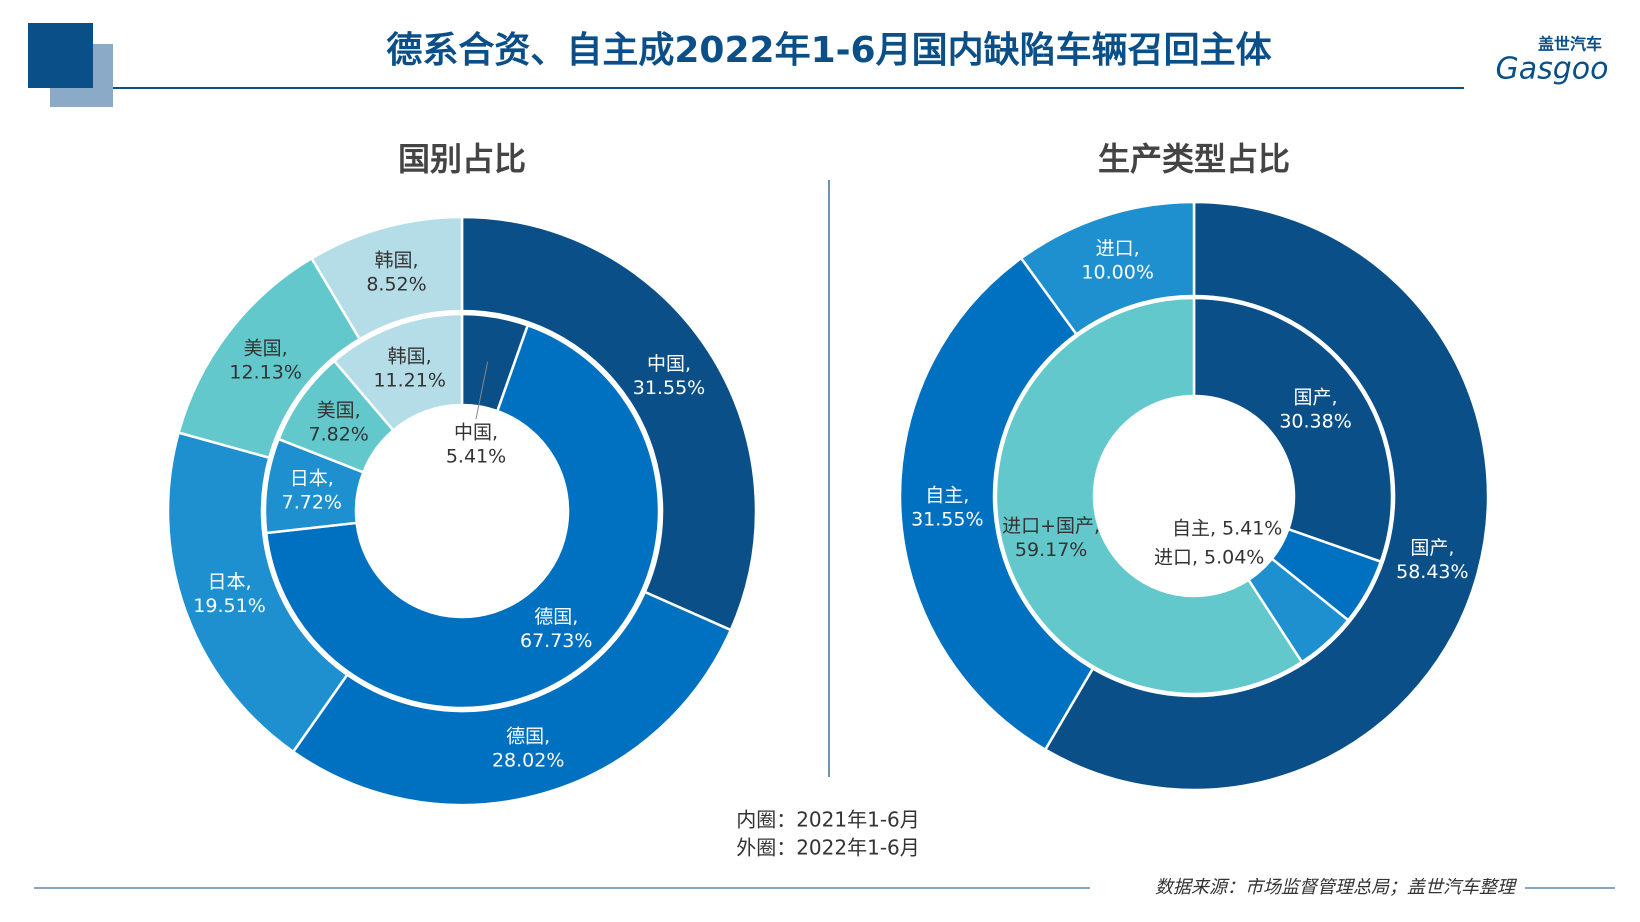 The height and width of the screenshot is (922, 1640). Describe the element at coordinates (482, 390) in the screenshot. I see `leader-line` at that location.